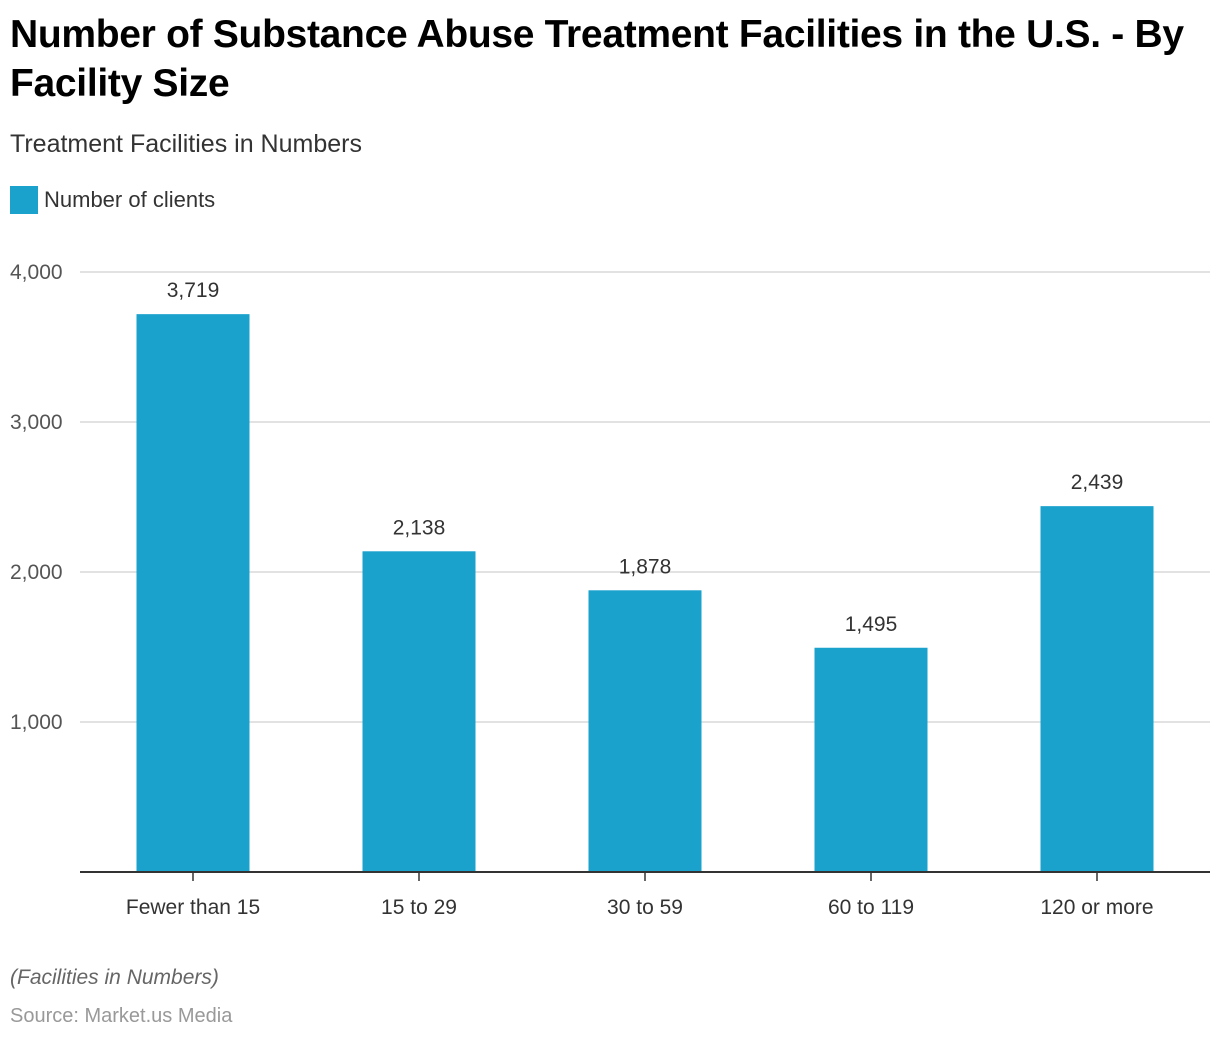 This screenshot has height=1042, width=1220. Describe the element at coordinates (645, 566) in the screenshot. I see `data-label: 1,878` at that location.